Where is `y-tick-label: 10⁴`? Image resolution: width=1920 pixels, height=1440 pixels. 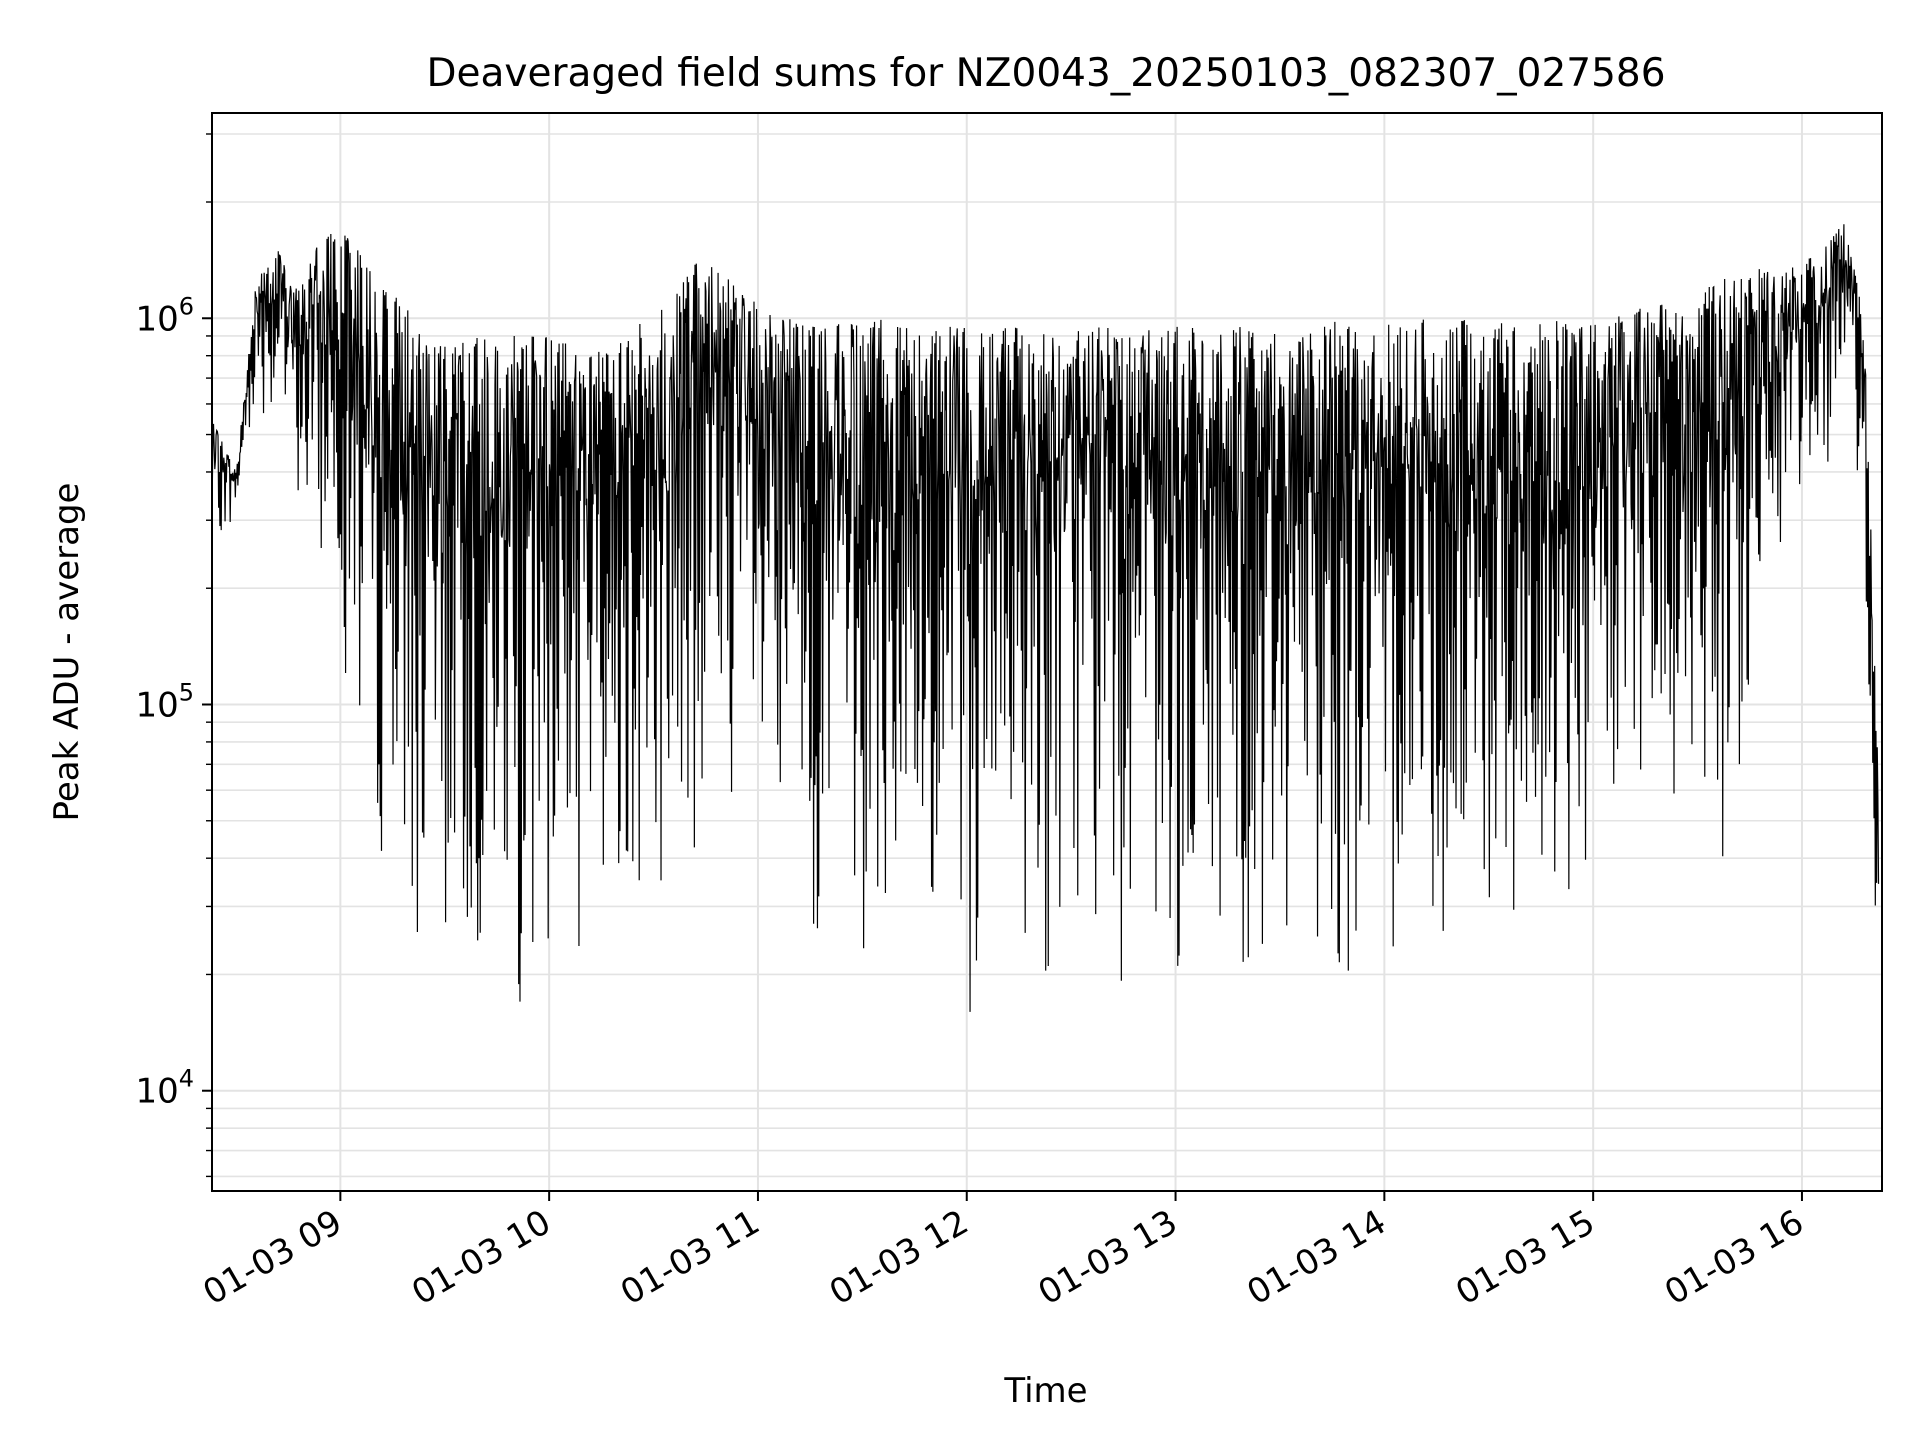
y-tick-label: 10⁴ is located at coordinates (164, 1088).